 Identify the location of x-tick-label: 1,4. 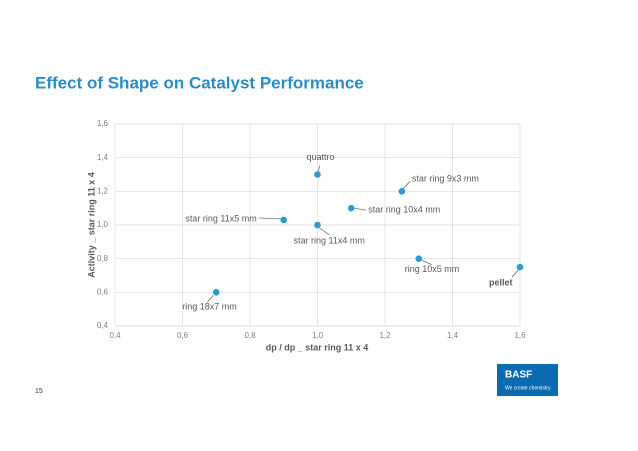
(453, 335).